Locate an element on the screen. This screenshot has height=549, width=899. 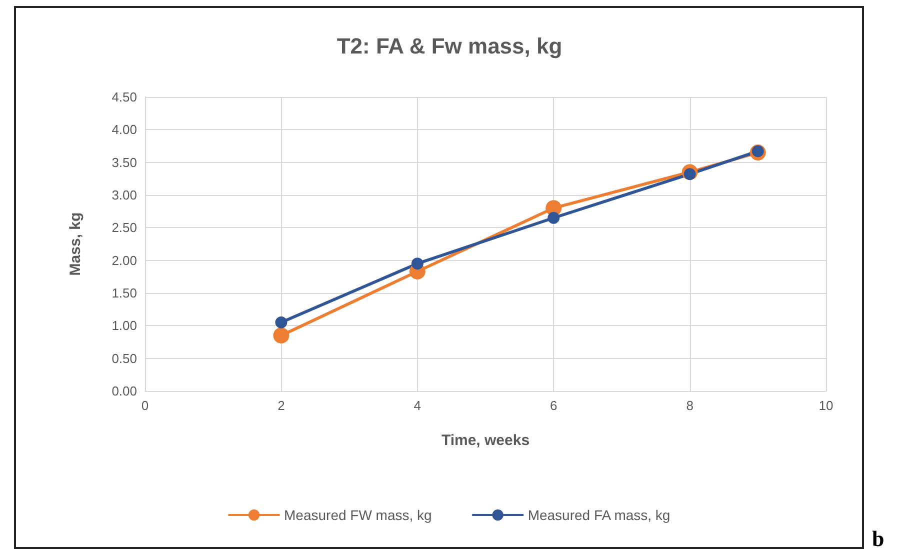
text: b is located at coordinates (878, 537).